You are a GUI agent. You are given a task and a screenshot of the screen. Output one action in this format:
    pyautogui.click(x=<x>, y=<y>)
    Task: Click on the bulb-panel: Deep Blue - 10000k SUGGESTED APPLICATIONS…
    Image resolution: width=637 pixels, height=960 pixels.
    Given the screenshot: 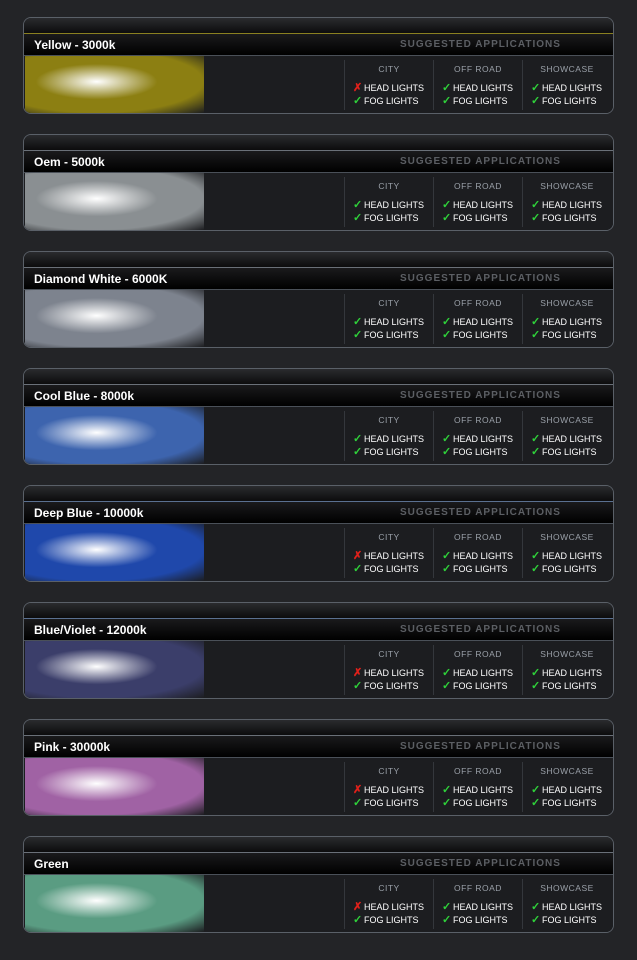 What is the action you would take?
    pyautogui.click(x=318, y=533)
    